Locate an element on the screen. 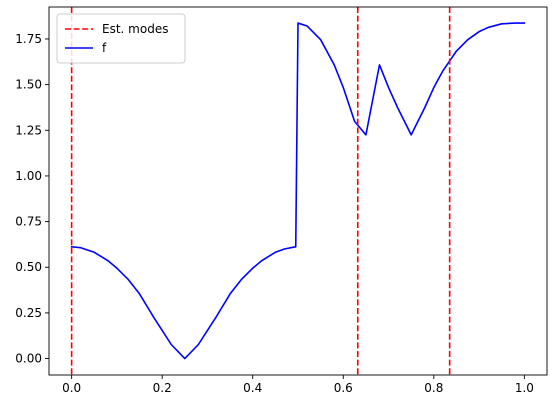  legend-box is located at coordinates (121, 38).